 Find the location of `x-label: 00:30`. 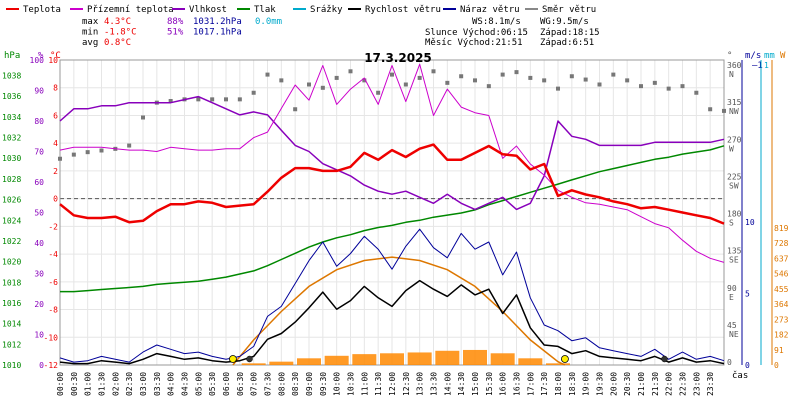

x-label: 00:30 is located at coordinates (74, 384).